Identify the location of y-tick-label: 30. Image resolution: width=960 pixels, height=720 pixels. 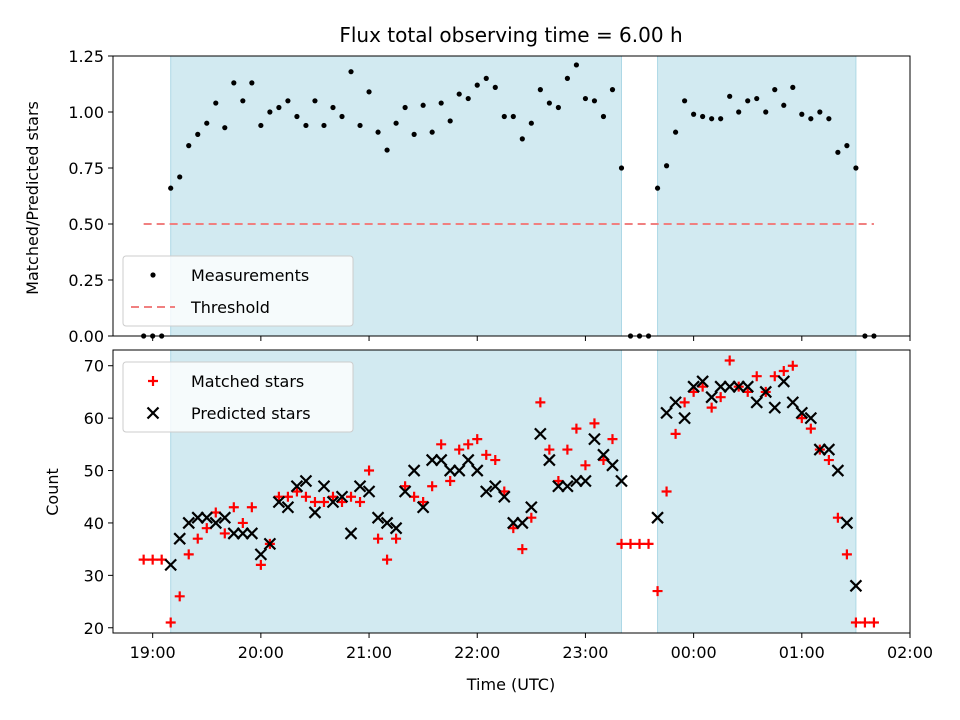
(94, 575).